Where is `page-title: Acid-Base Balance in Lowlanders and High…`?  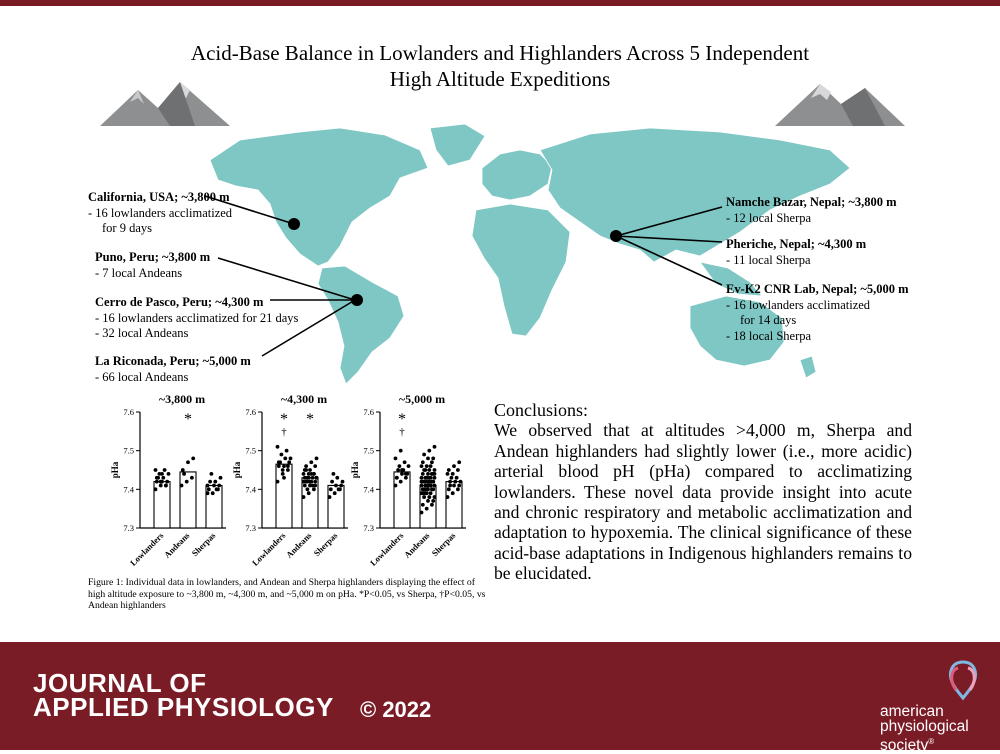
page-title: Acid-Base Balance in Lowlanders and High… is located at coordinates (500, 66).